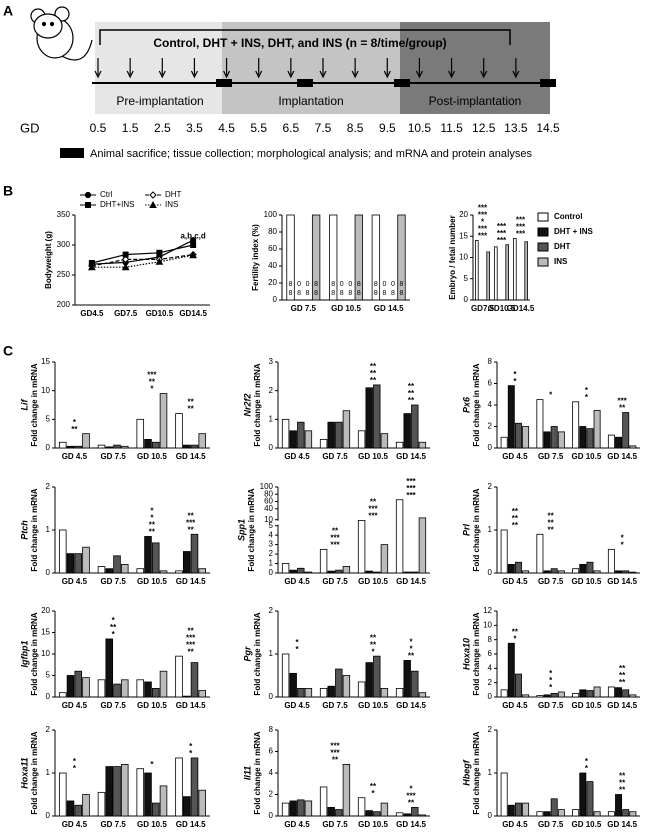 This screenshot has height=832, width=669. I want to click on phase-label: Post-implantation, so click(475, 101).